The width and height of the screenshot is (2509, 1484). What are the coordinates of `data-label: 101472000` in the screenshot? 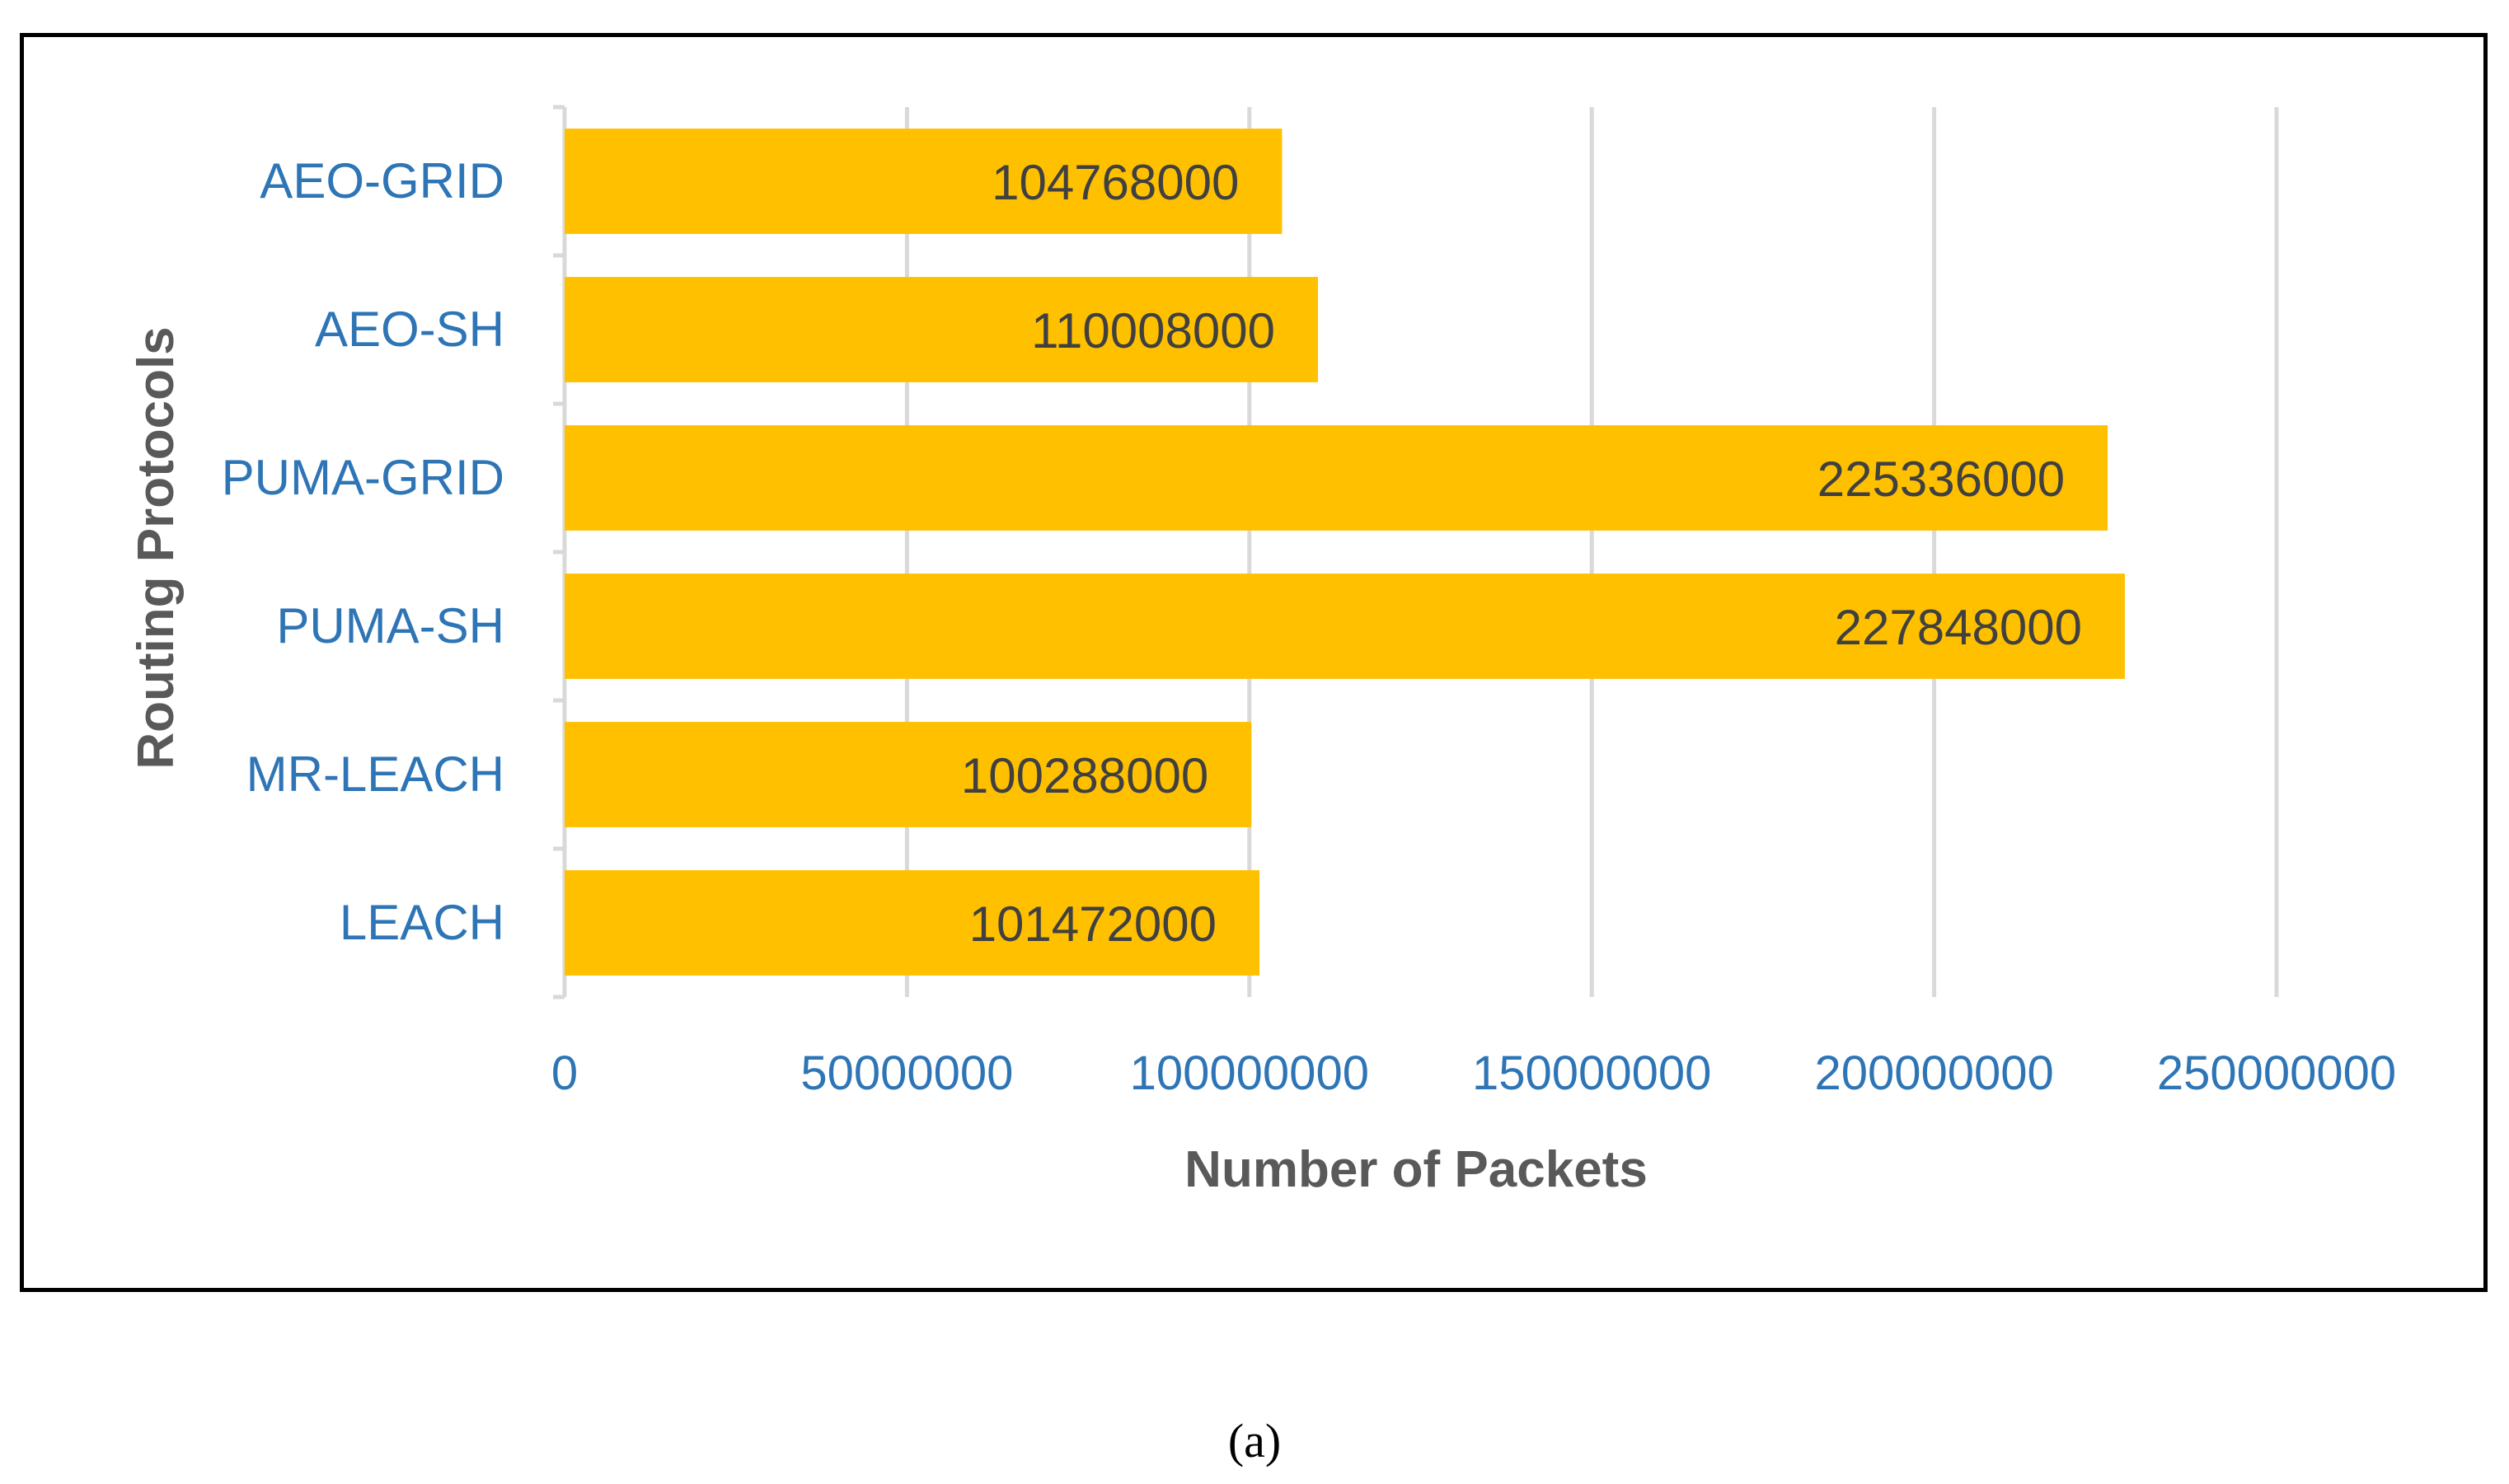 It's located at (1093, 924).